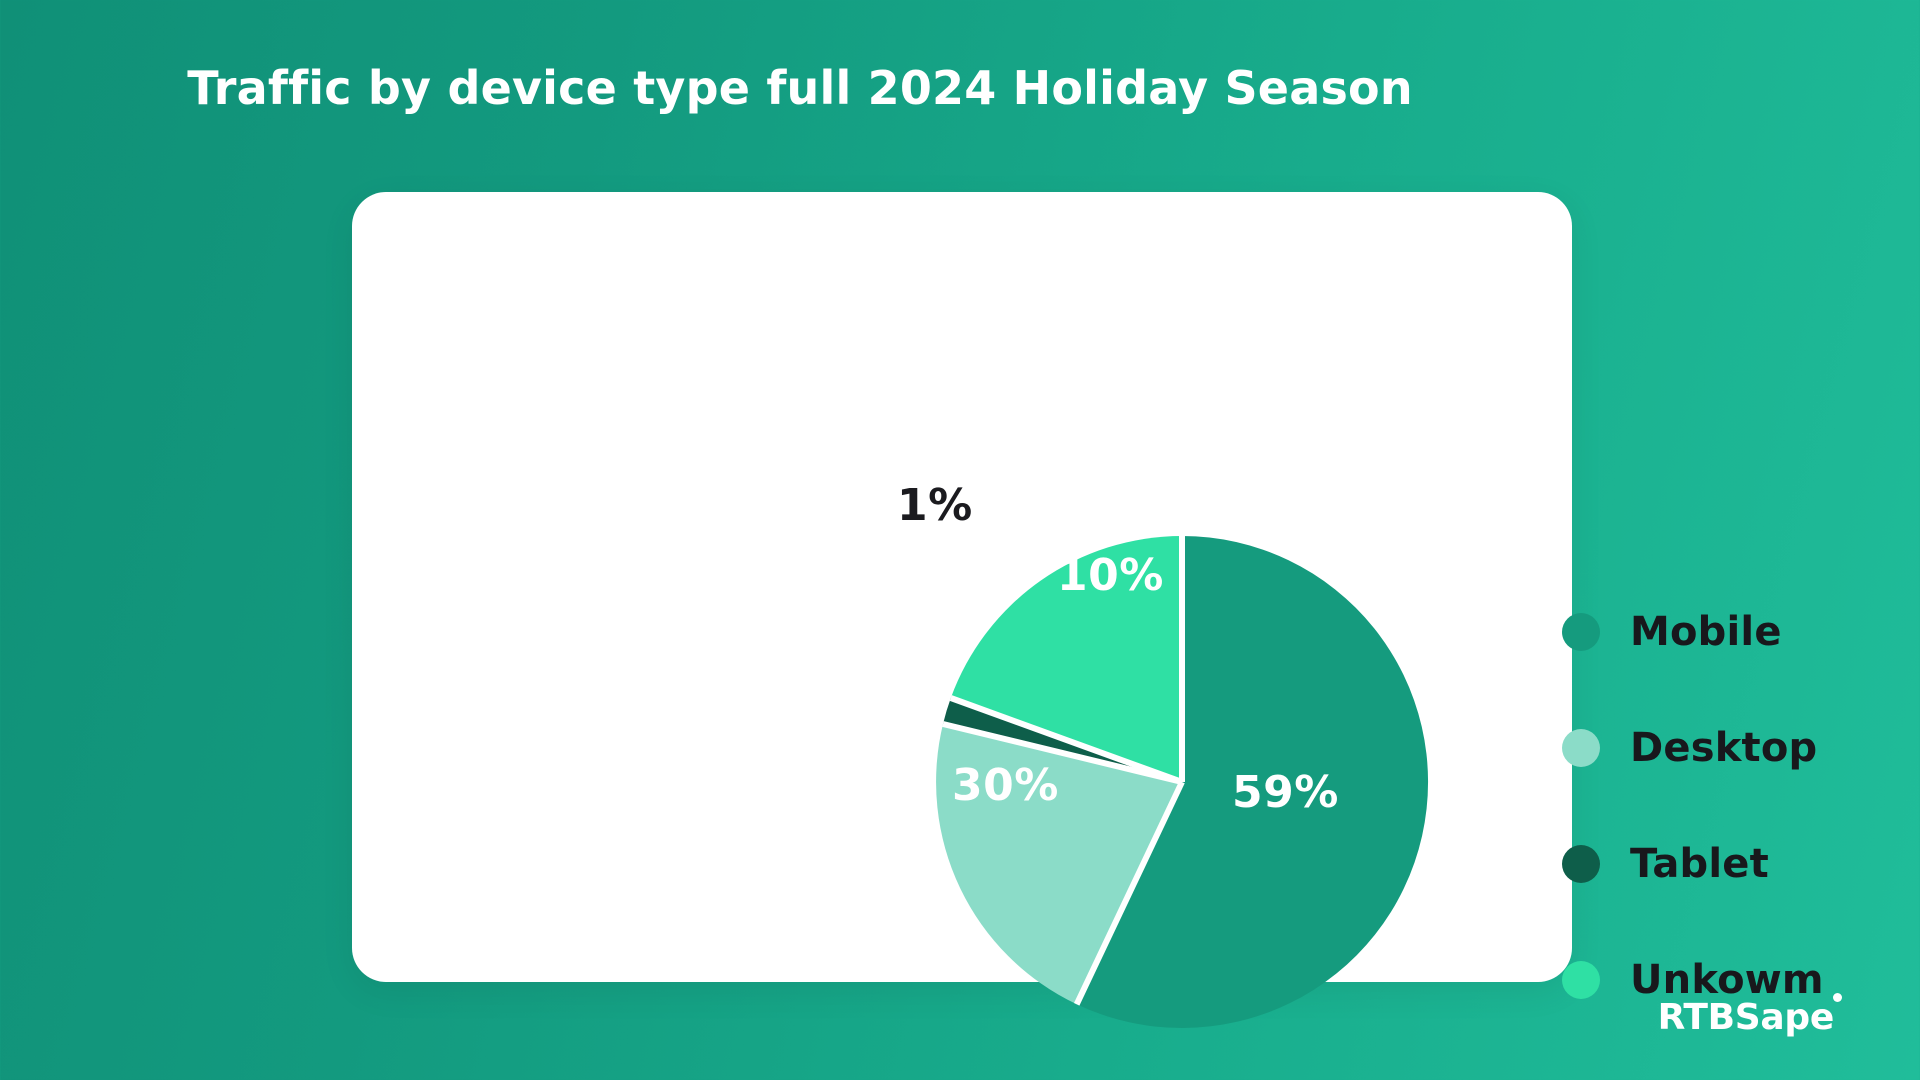  Describe the element at coordinates (1581, 748) in the screenshot. I see `legend-swatch-desktop` at that location.